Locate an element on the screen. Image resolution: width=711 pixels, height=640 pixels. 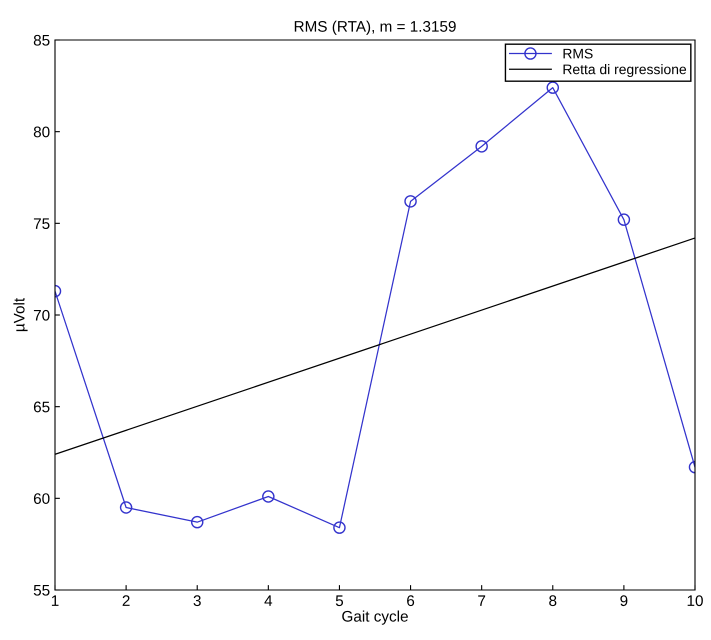
chart-title: RMS (RTA), m = 1.3159 is located at coordinates (375, 27).